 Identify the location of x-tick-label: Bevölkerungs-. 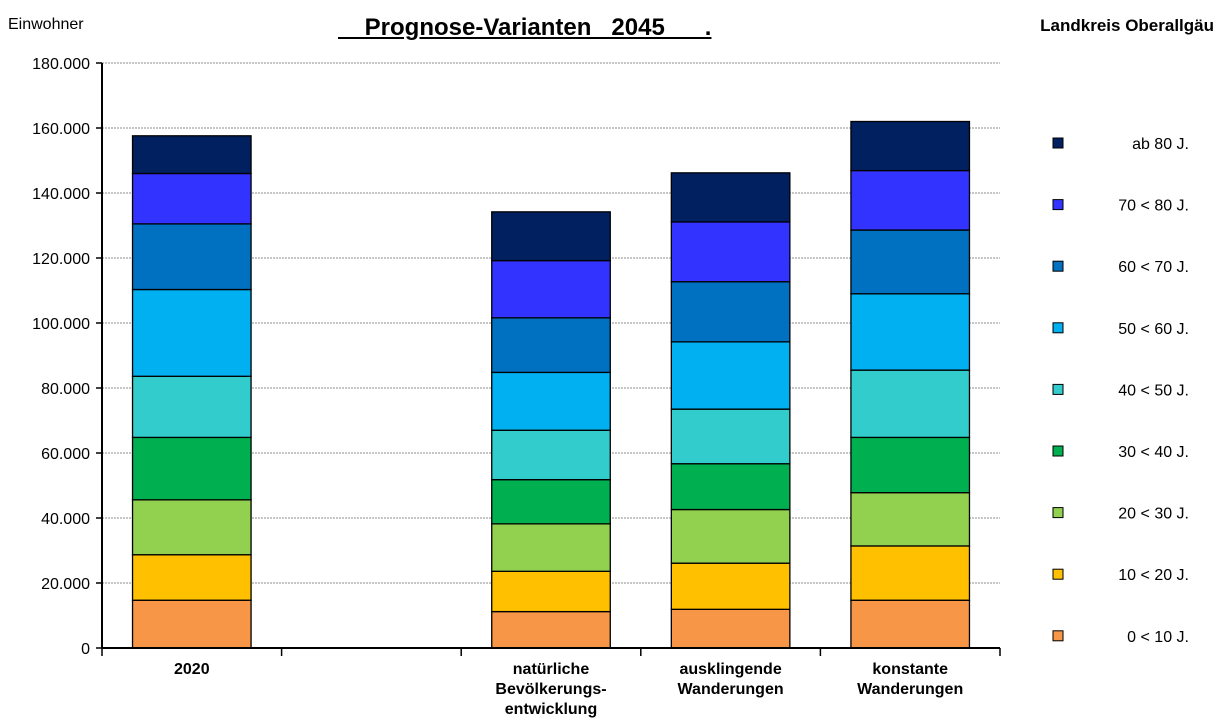
(550, 689).